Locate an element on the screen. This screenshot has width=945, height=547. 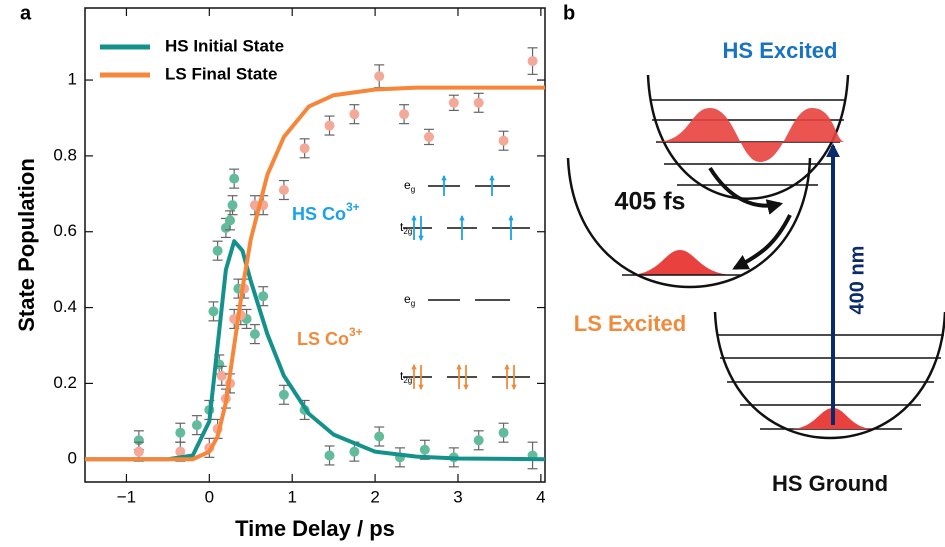
spin-arrows is located at coordinates (464, 282).